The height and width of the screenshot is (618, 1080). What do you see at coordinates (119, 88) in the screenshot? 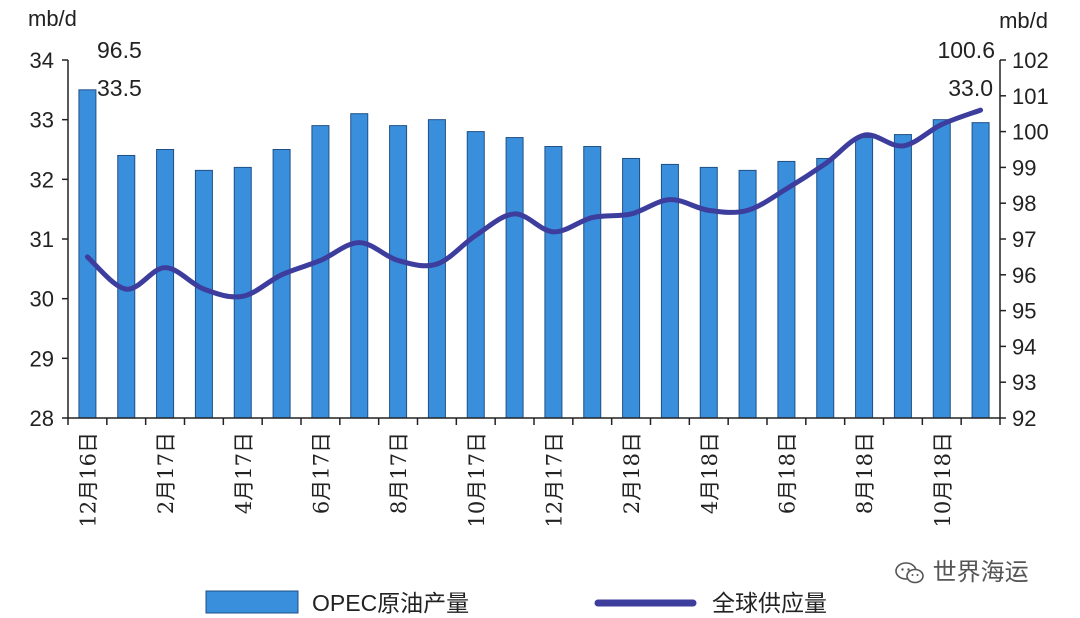
I see `annotation: 33.5` at bounding box center [119, 88].